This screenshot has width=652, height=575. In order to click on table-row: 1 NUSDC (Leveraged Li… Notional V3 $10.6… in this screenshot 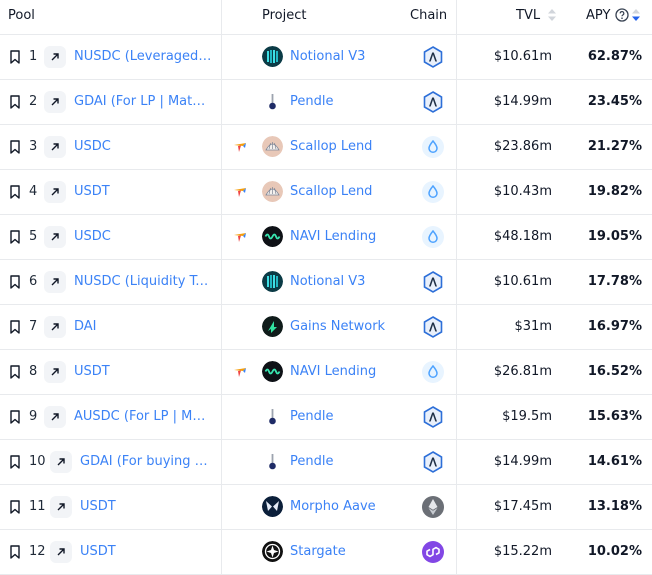, I will do `click(326, 57)`.